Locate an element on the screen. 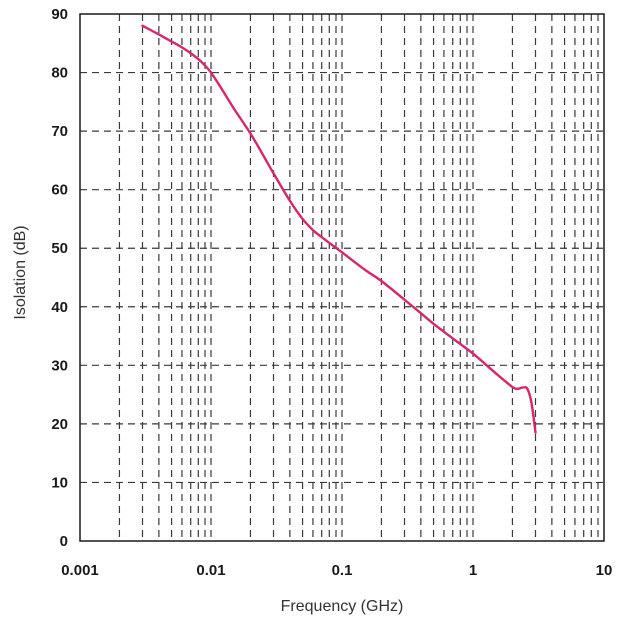  y-tick-label: 0 is located at coordinates (64, 541).